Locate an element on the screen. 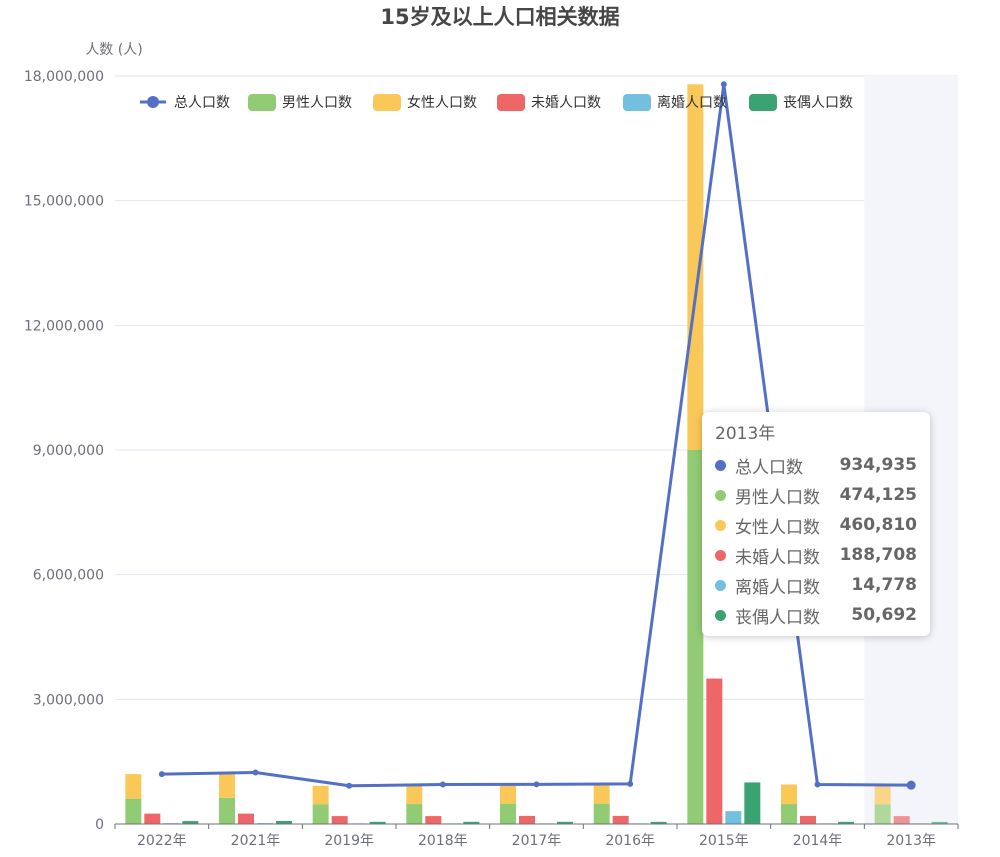  y-axis-label: 人数 (人) is located at coordinates (113, 50).